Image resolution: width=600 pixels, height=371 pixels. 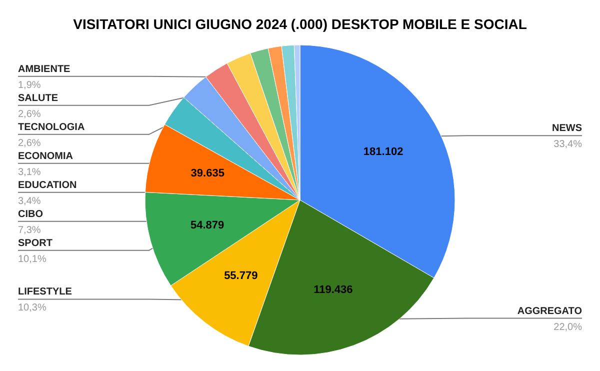 What do you see at coordinates (207, 225) in the screenshot?
I see `data-label: 54.879` at bounding box center [207, 225].